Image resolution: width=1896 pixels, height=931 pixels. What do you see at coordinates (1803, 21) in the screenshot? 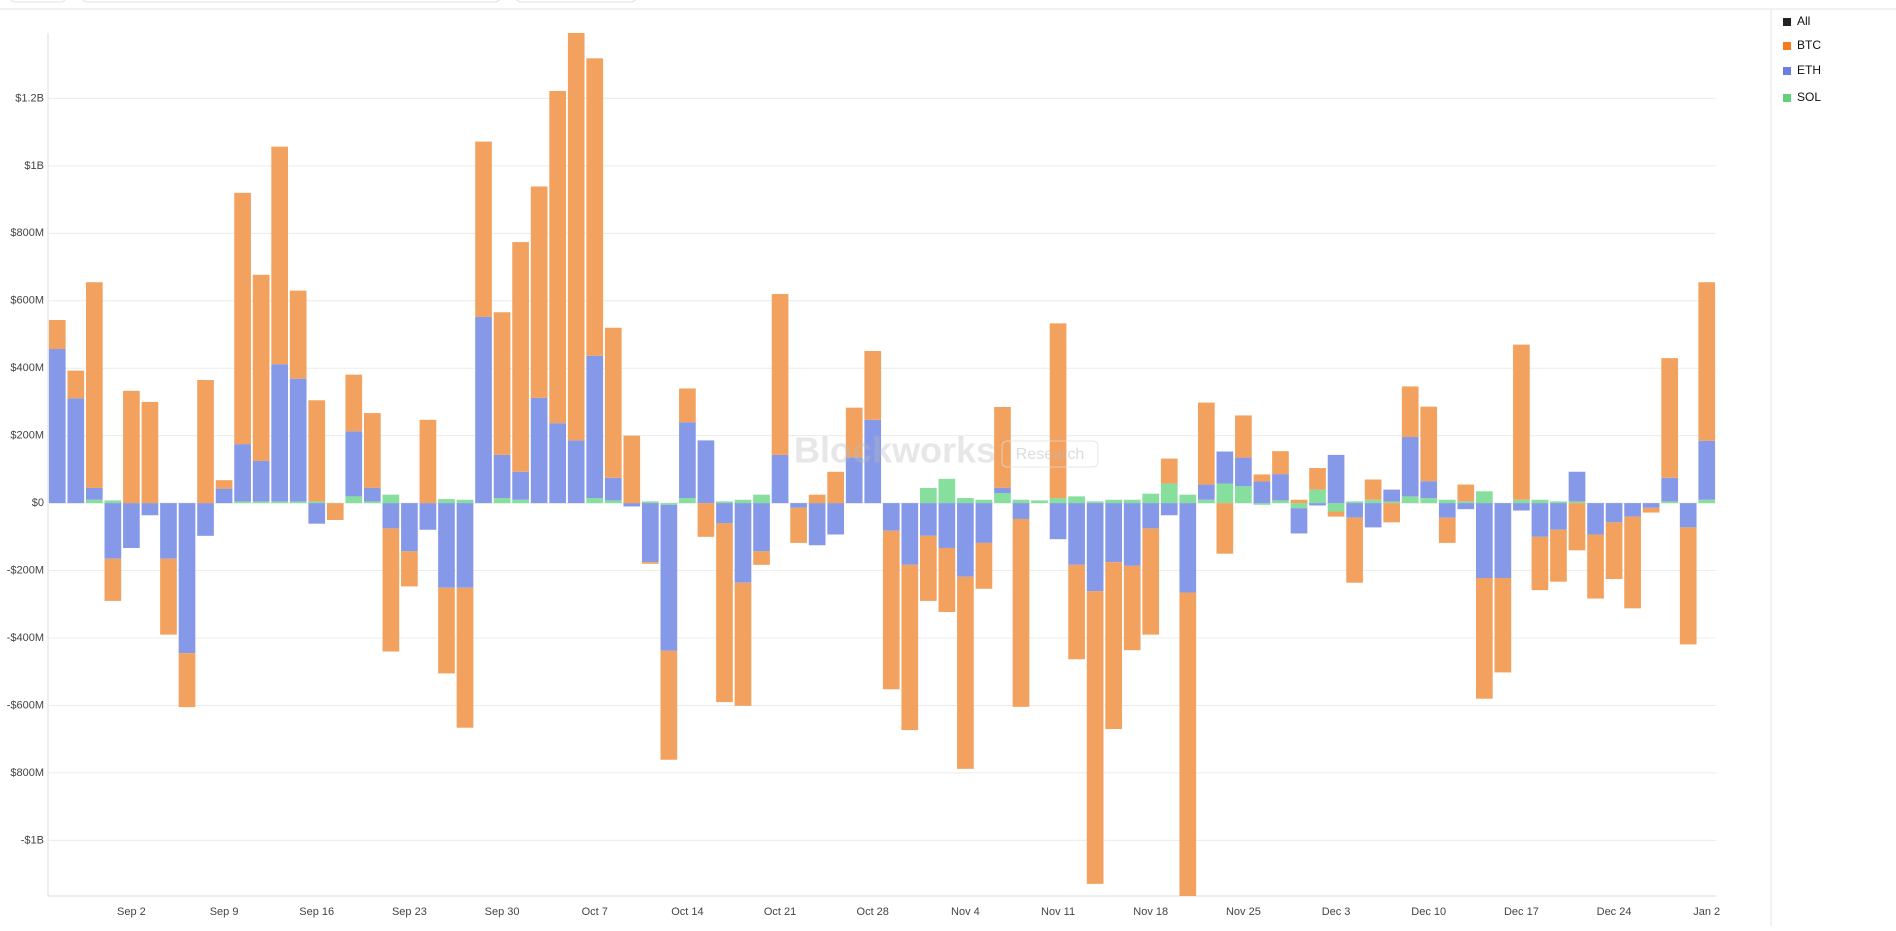
I see `legend-label: All` at bounding box center [1803, 21].